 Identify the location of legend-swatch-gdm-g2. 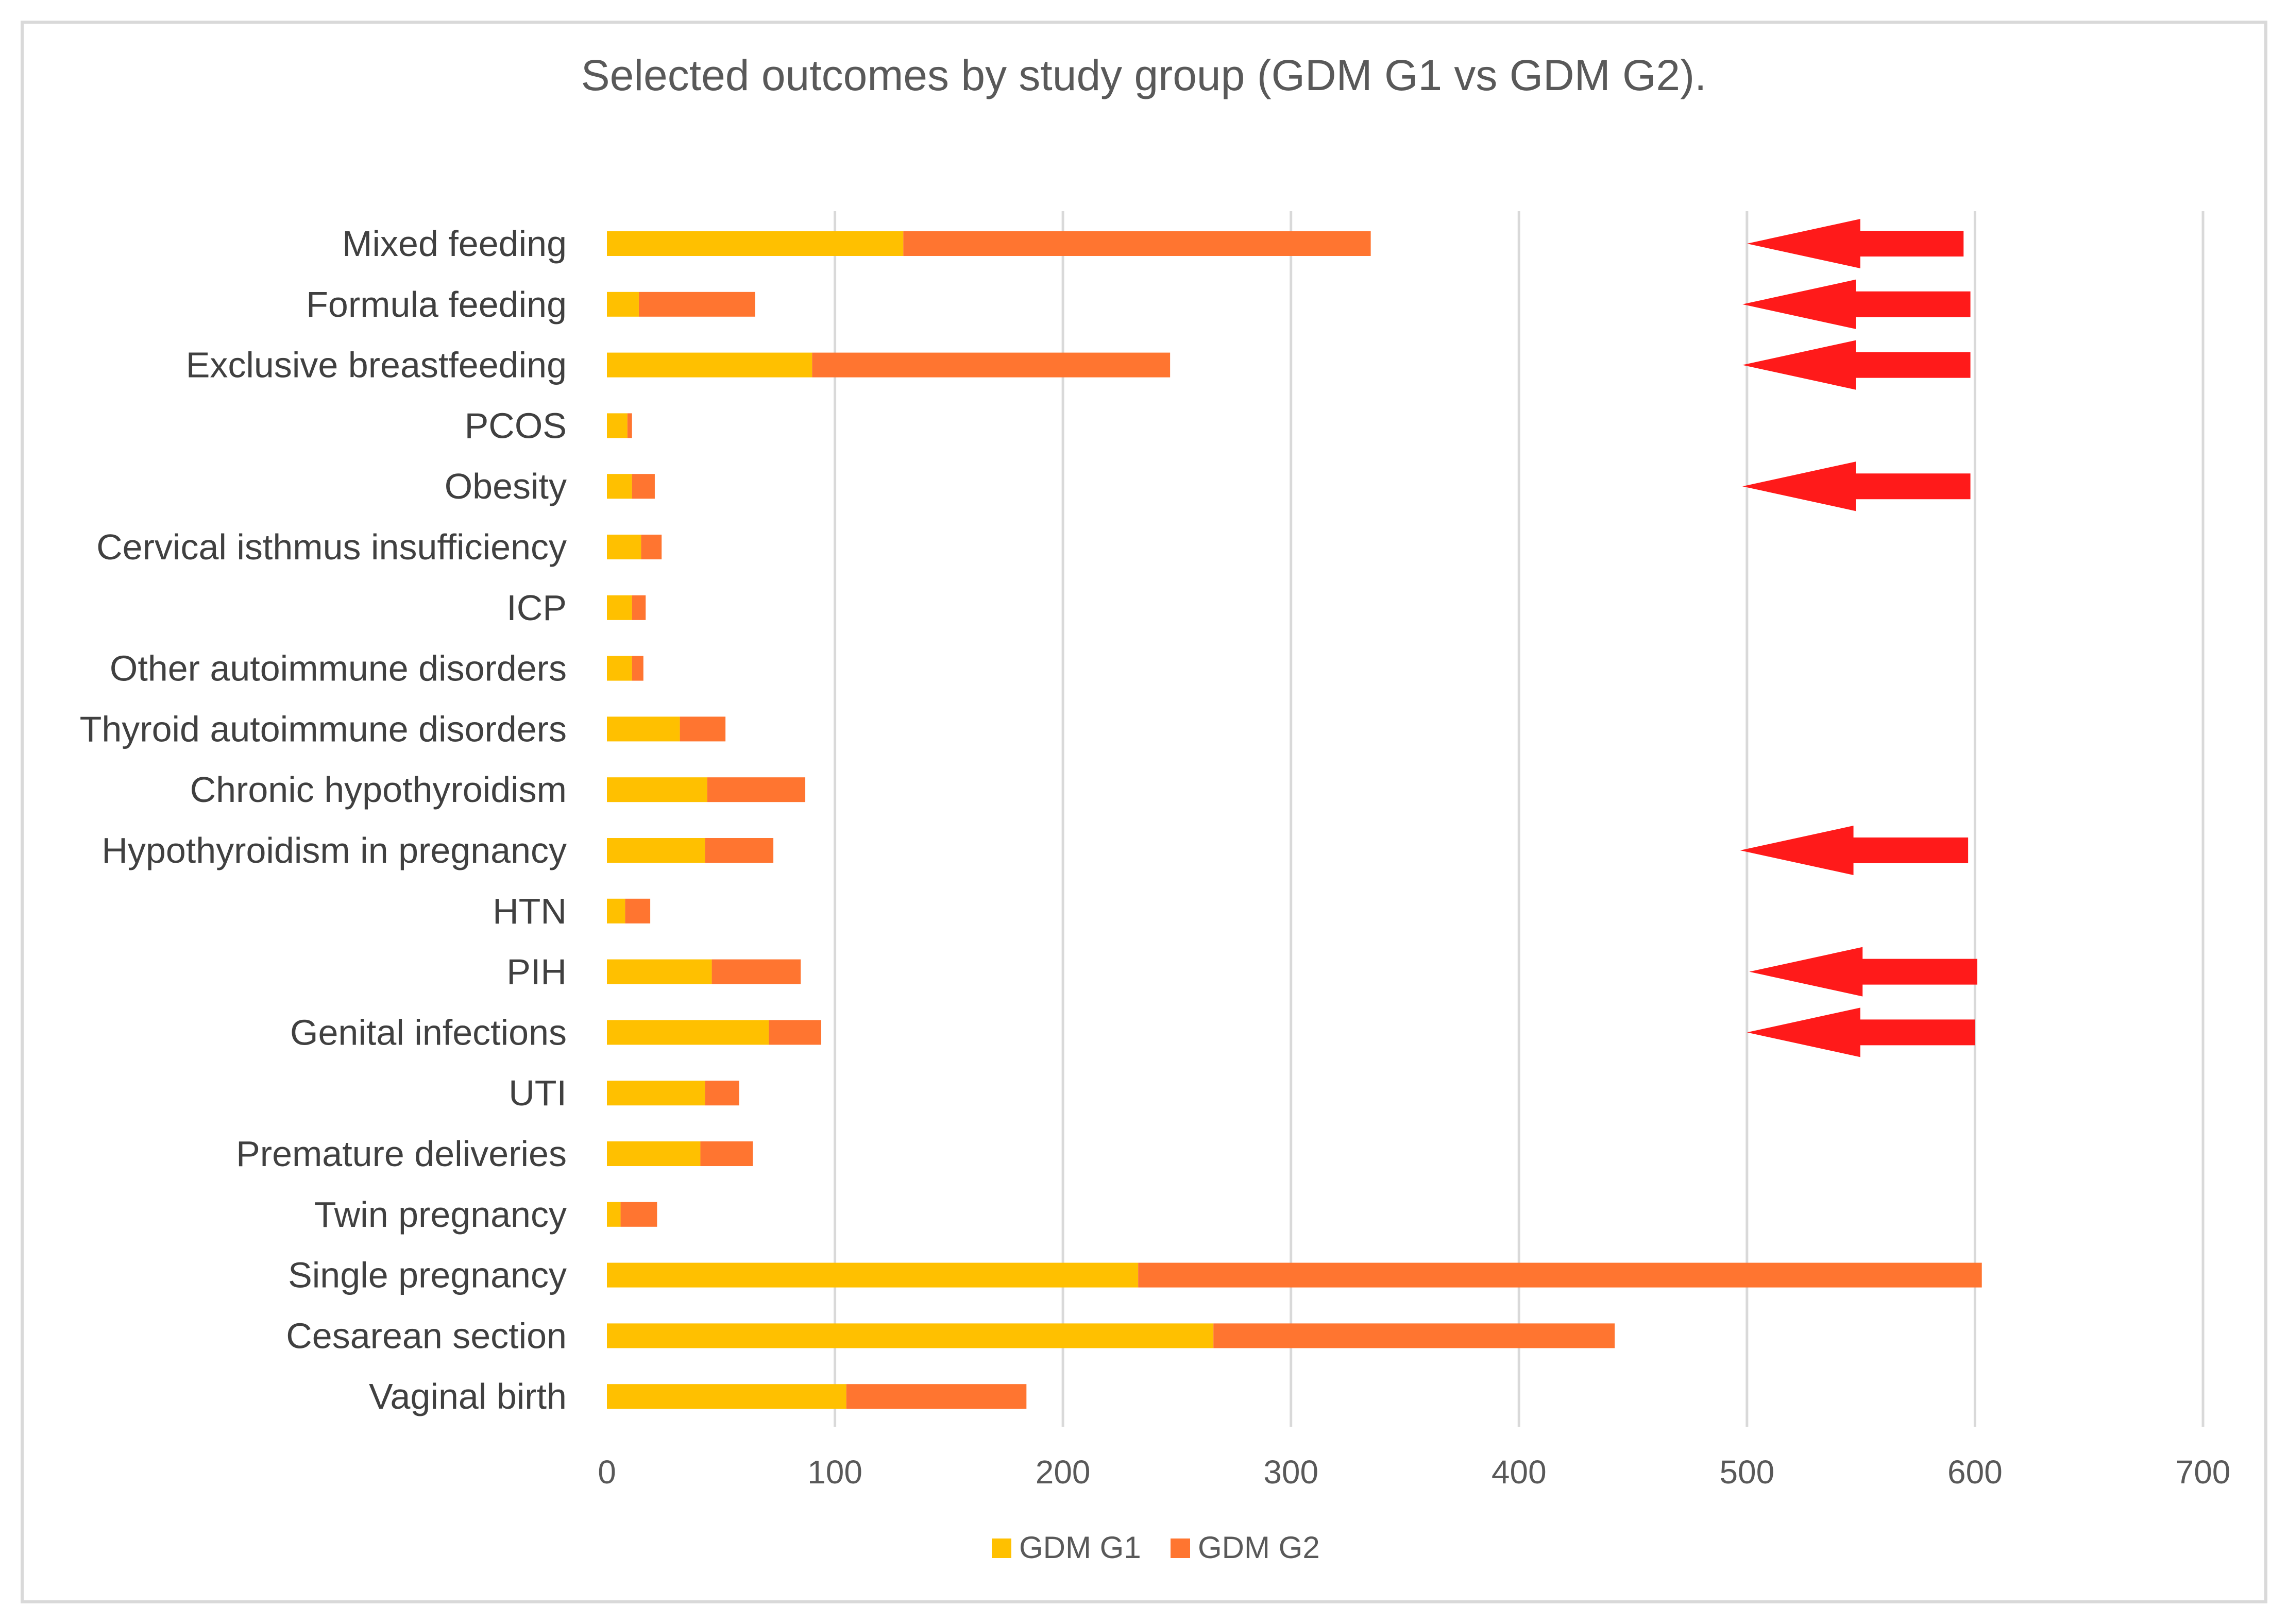
(1180, 1548).